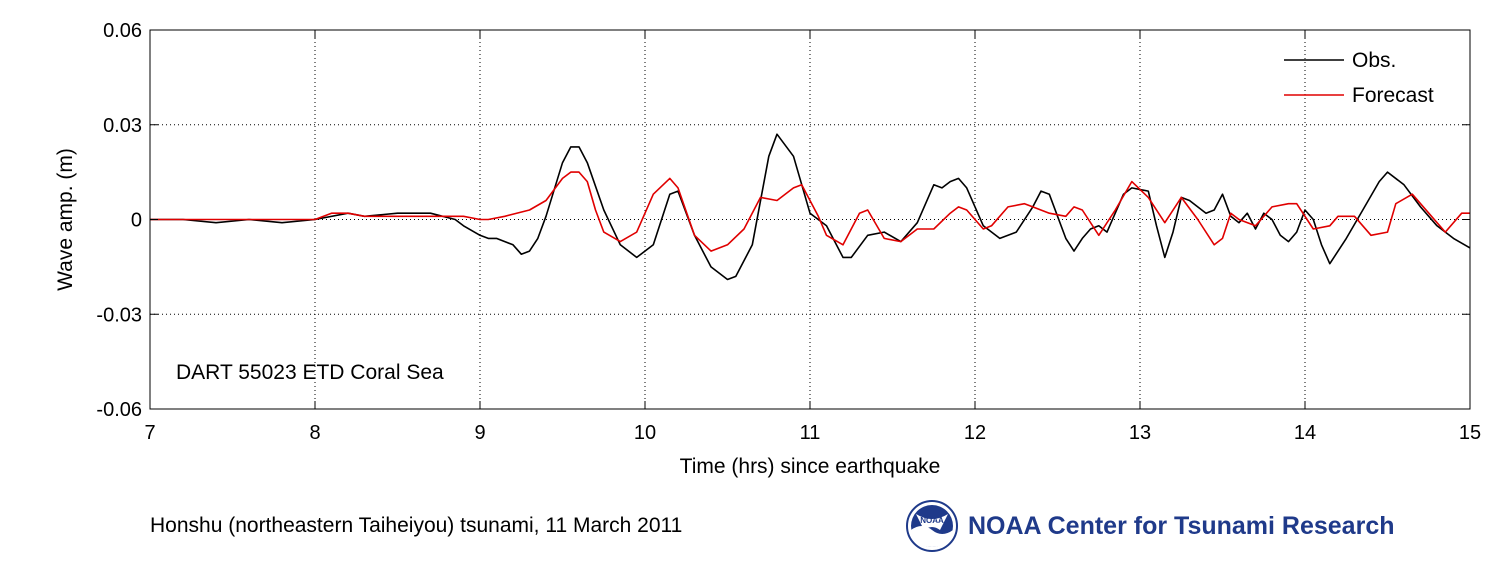 This screenshot has width=1500, height=584. What do you see at coordinates (122, 126) in the screenshot?
I see `y-tick-label: 0.03` at bounding box center [122, 126].